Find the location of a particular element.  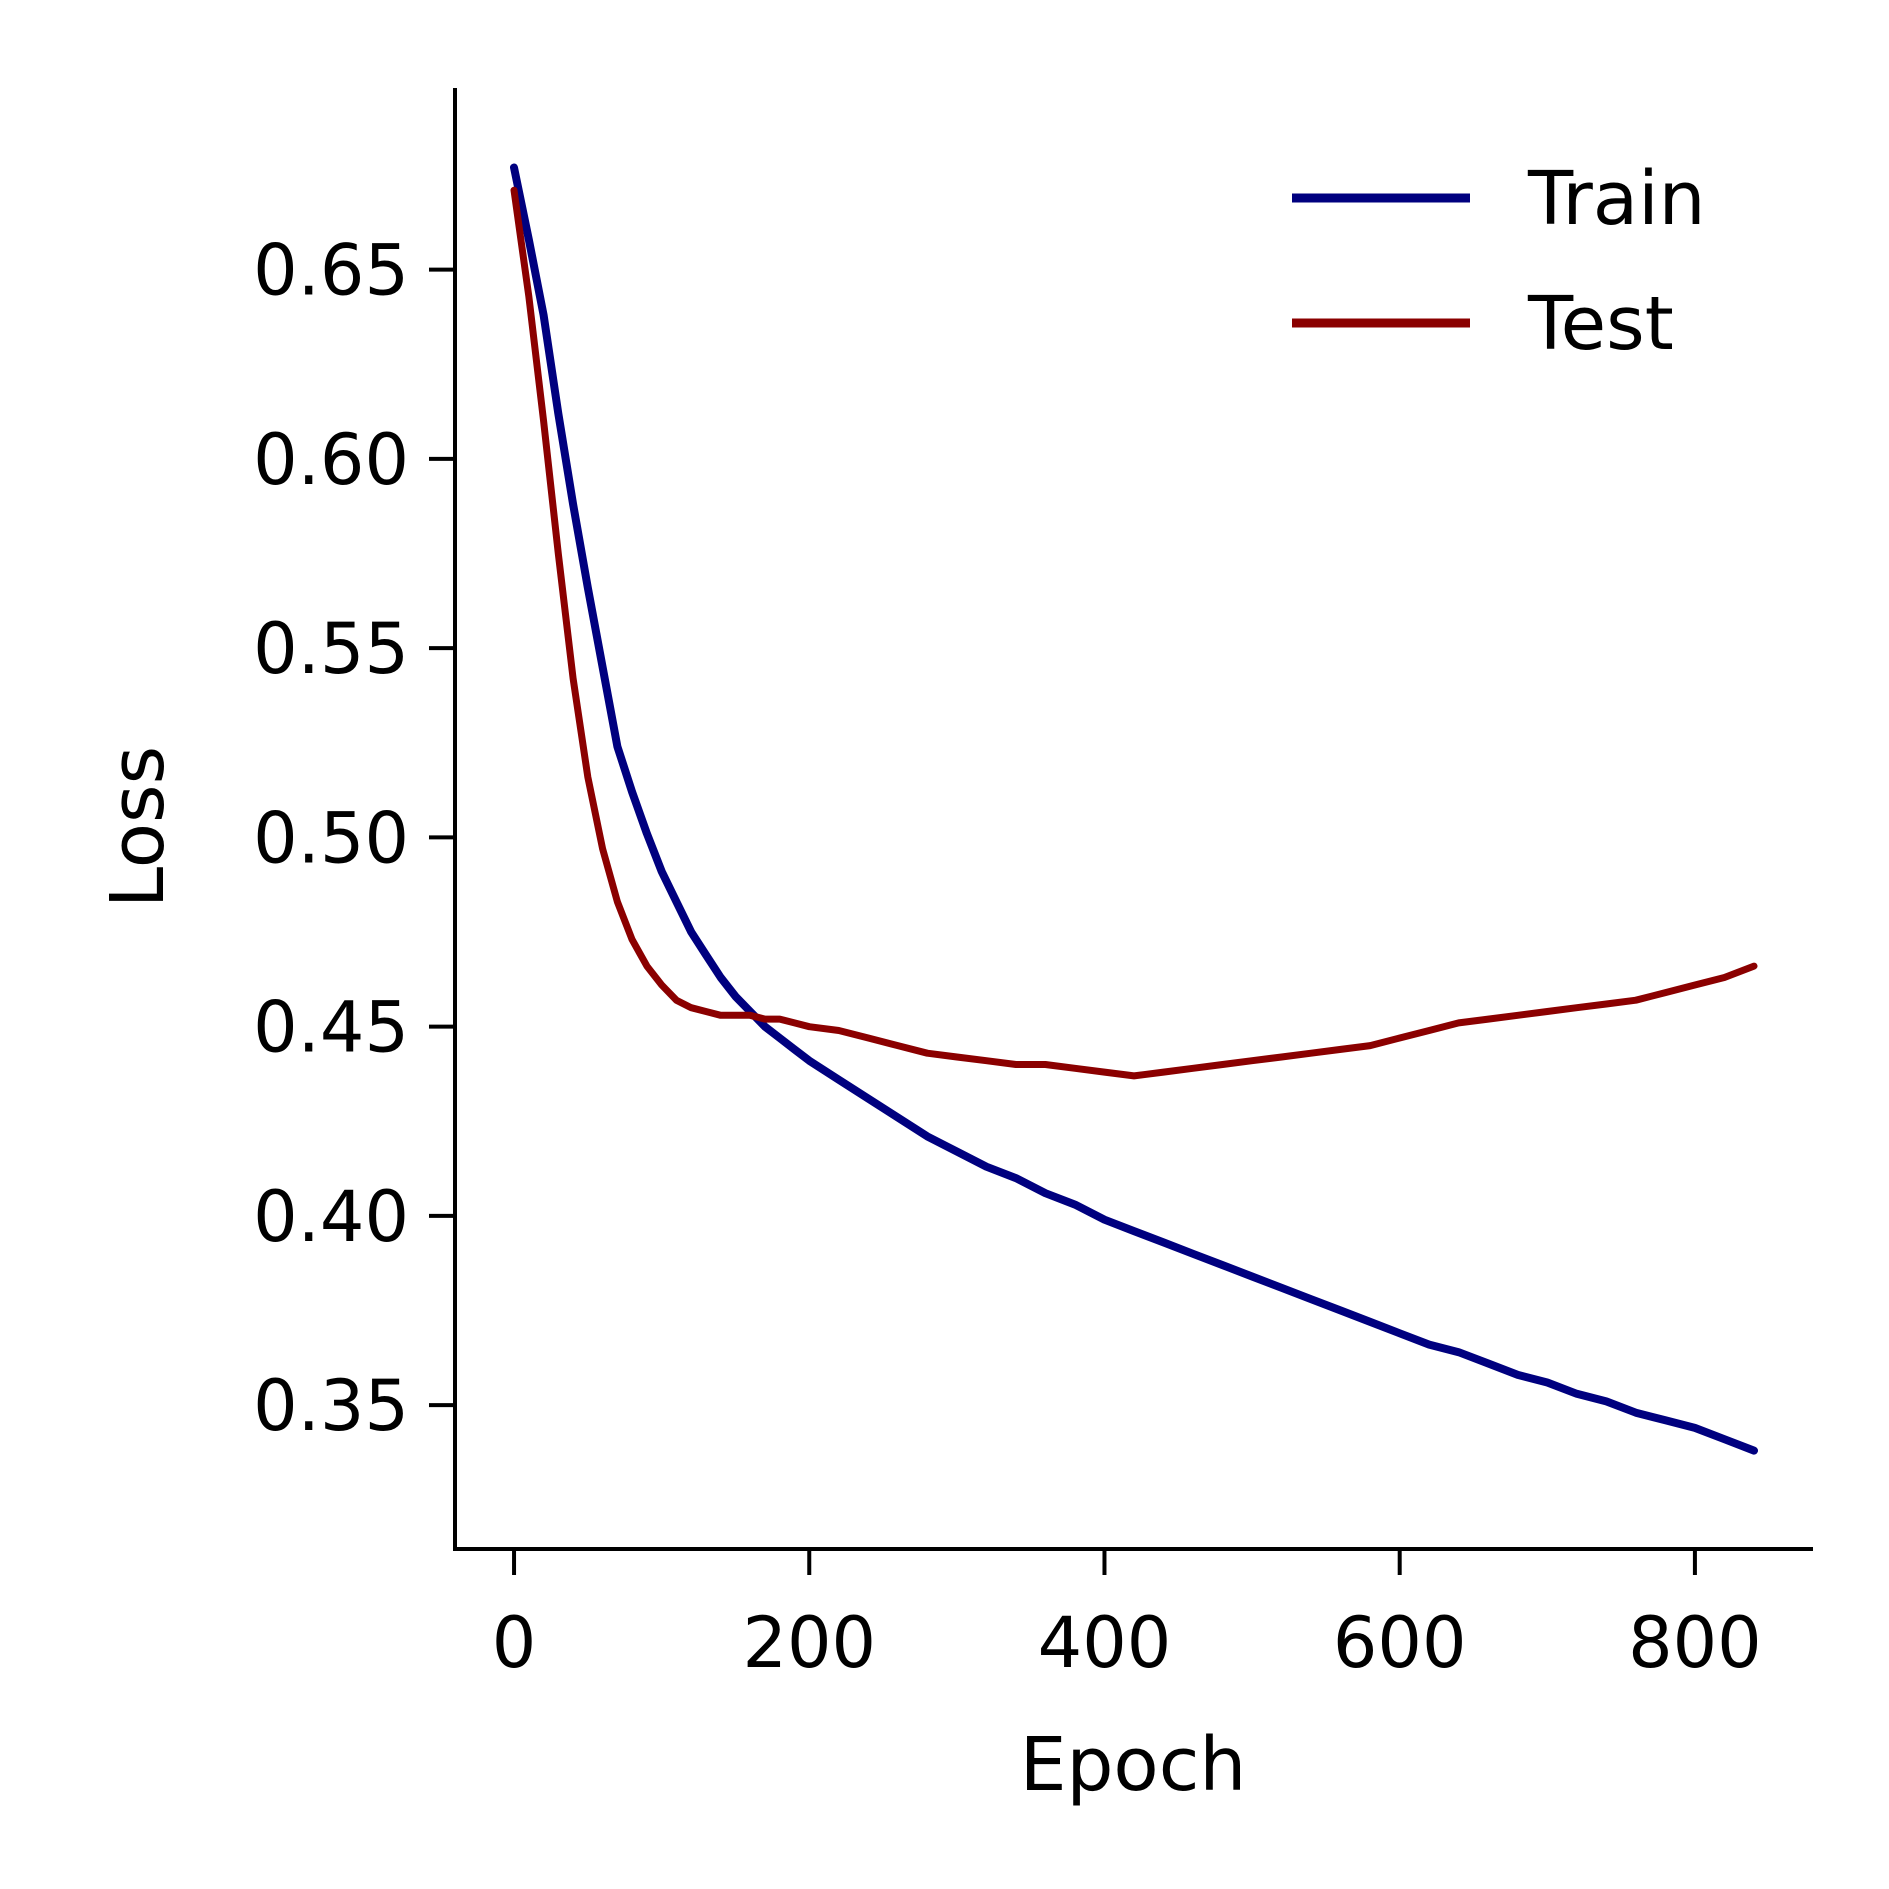

y-ticks: 0.35 0.40 0.45 0.50 0.55 0.60 0.65 is located at coordinates (354, 838).